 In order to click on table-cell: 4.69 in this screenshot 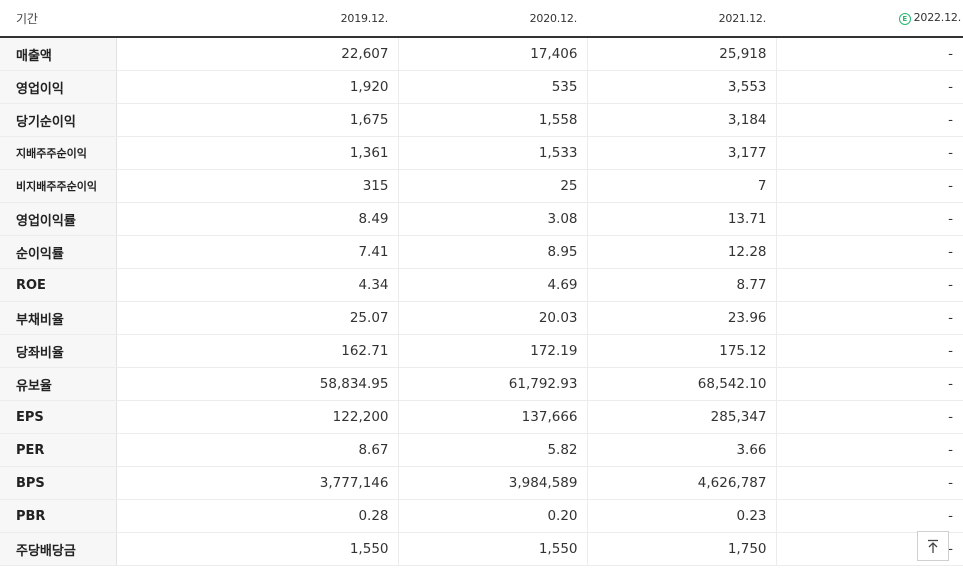, I will do `click(493, 285)`.